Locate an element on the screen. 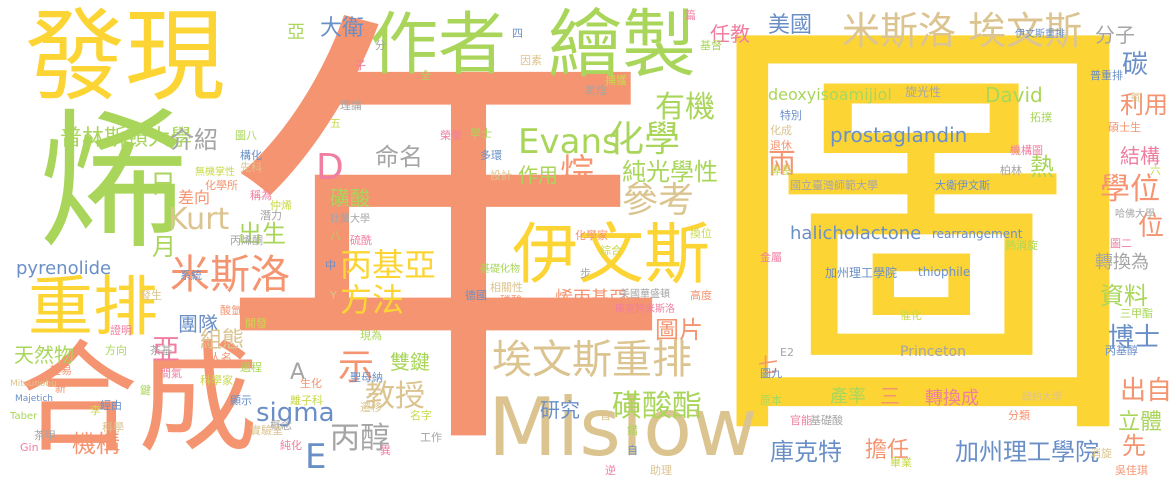 This screenshot has height=482, width=1175. word-small: 純化 is located at coordinates (291, 445).